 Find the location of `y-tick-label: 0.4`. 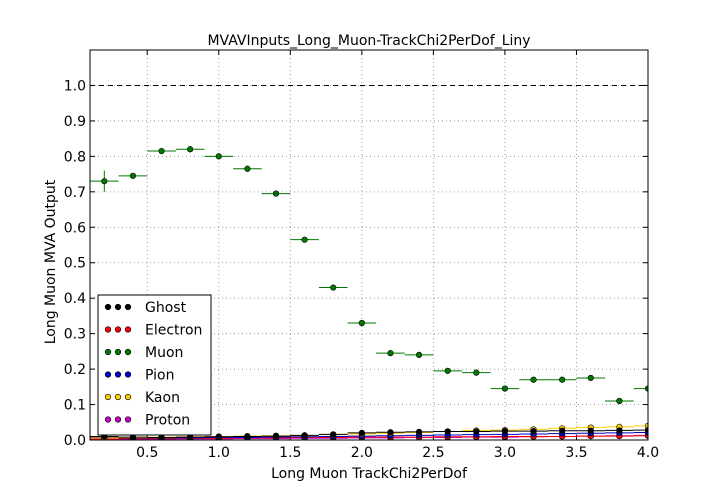

y-tick-label: 0.4 is located at coordinates (75, 299).